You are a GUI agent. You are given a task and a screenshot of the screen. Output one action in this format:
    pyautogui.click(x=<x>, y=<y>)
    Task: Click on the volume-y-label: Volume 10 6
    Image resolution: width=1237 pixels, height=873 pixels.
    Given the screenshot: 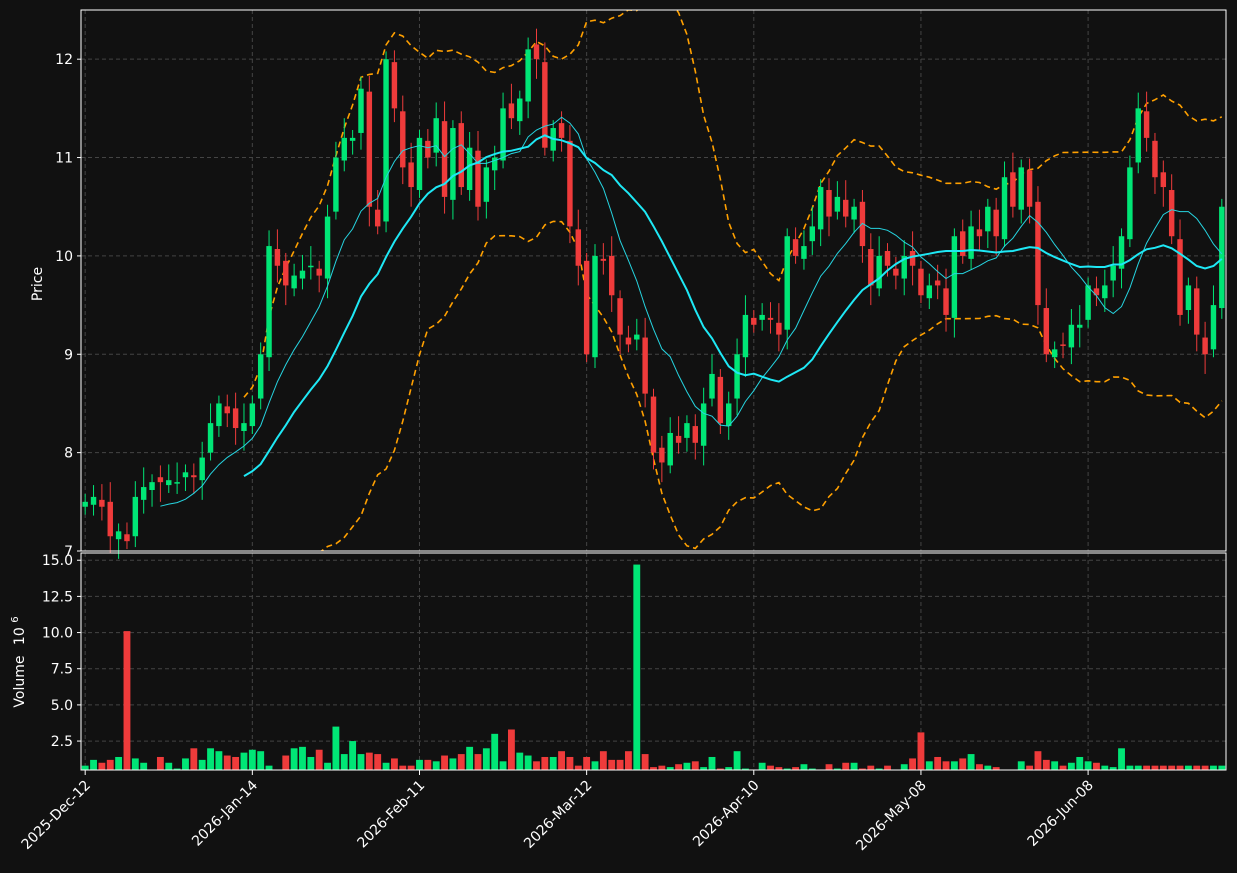 What is the action you would take?
    pyautogui.click(x=19, y=661)
    